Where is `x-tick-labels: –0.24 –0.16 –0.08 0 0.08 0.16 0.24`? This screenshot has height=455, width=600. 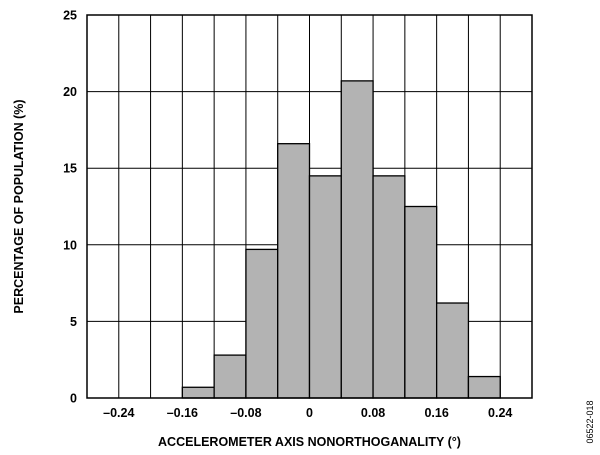 x-tick-labels: –0.24 –0.16 –0.08 0 0.08 0.16 0.24 is located at coordinates (307, 413).